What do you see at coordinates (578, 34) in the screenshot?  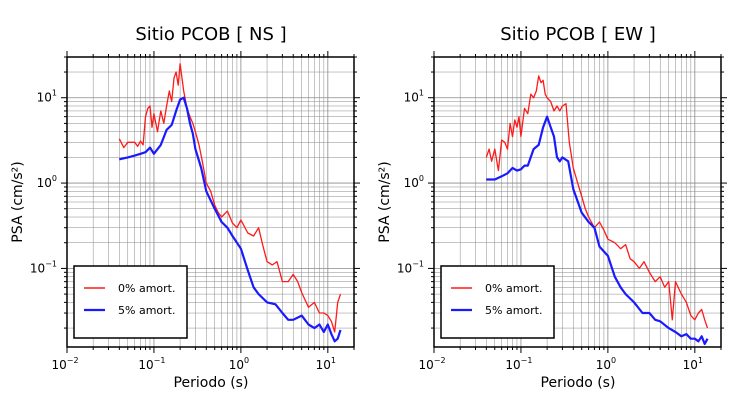 I see `chart-title: Sitio PCOB [ EW ]` at bounding box center [578, 34].